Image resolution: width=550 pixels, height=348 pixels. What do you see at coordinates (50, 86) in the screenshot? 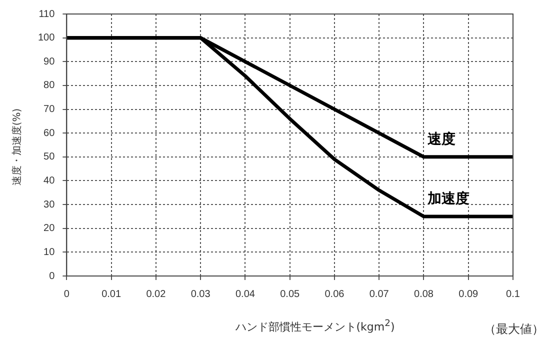
I see `y-tick-label: 80` at bounding box center [50, 86].